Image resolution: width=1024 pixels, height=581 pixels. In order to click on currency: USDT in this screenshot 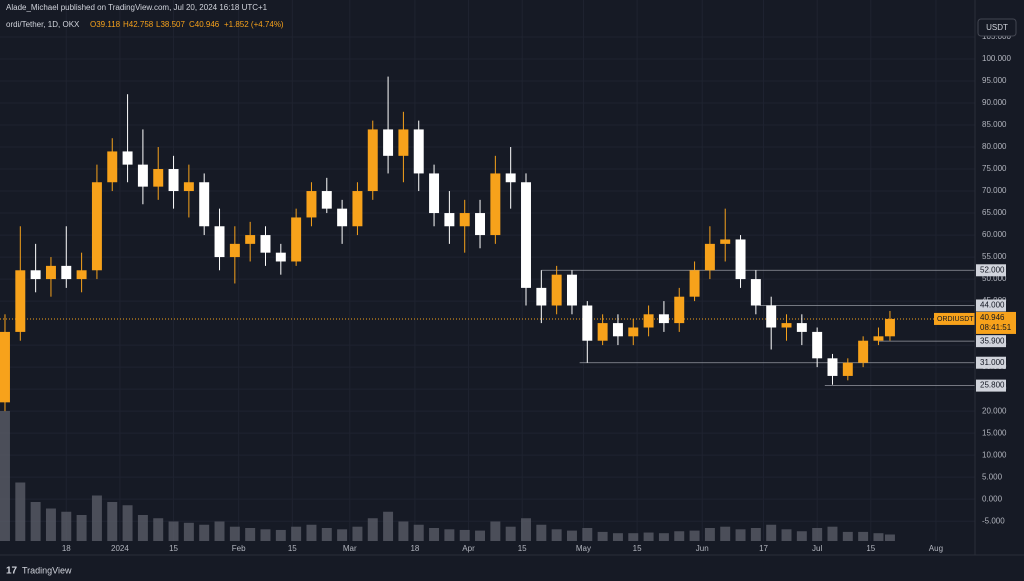, I will do `click(997, 27)`.